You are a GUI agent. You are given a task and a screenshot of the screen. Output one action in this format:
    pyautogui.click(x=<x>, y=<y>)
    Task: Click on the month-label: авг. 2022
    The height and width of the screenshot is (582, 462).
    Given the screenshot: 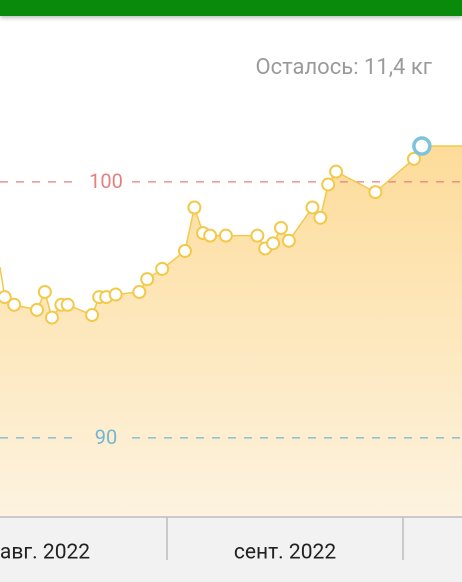 What is the action you would take?
    pyautogui.click(x=45, y=553)
    